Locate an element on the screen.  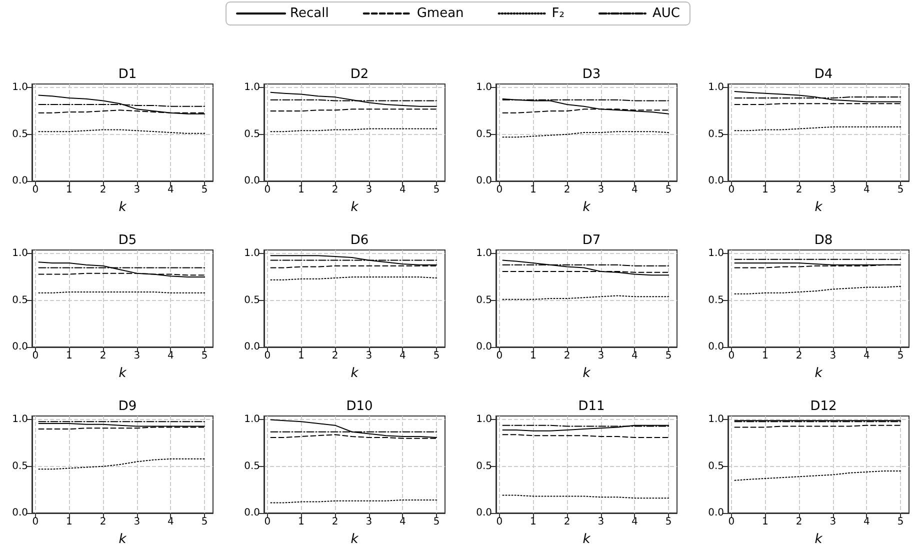
legend-label: F₂ is located at coordinates (558, 13).